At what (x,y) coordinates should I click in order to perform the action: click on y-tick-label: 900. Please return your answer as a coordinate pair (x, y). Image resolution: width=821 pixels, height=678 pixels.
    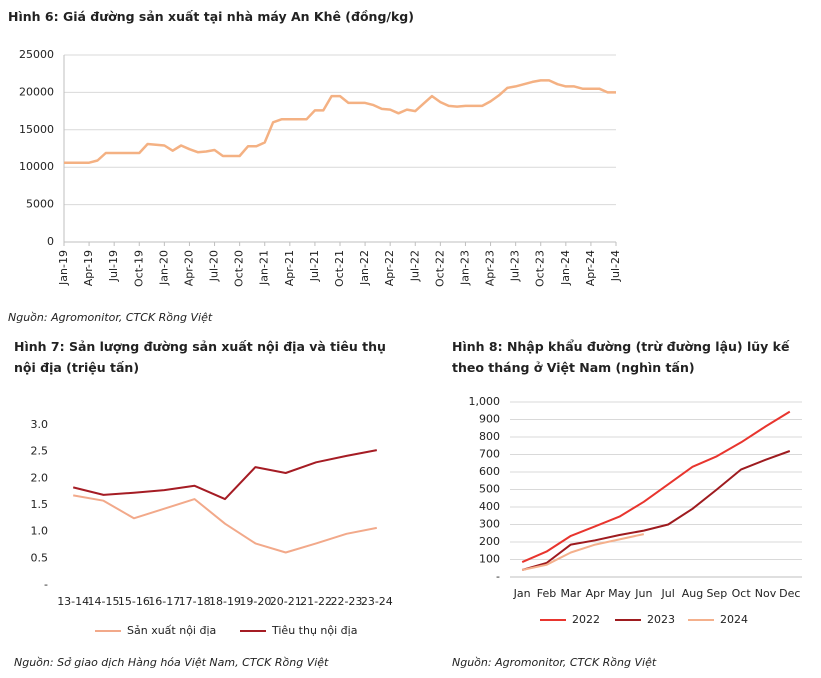
    Looking at the image, I should click on (489, 419).